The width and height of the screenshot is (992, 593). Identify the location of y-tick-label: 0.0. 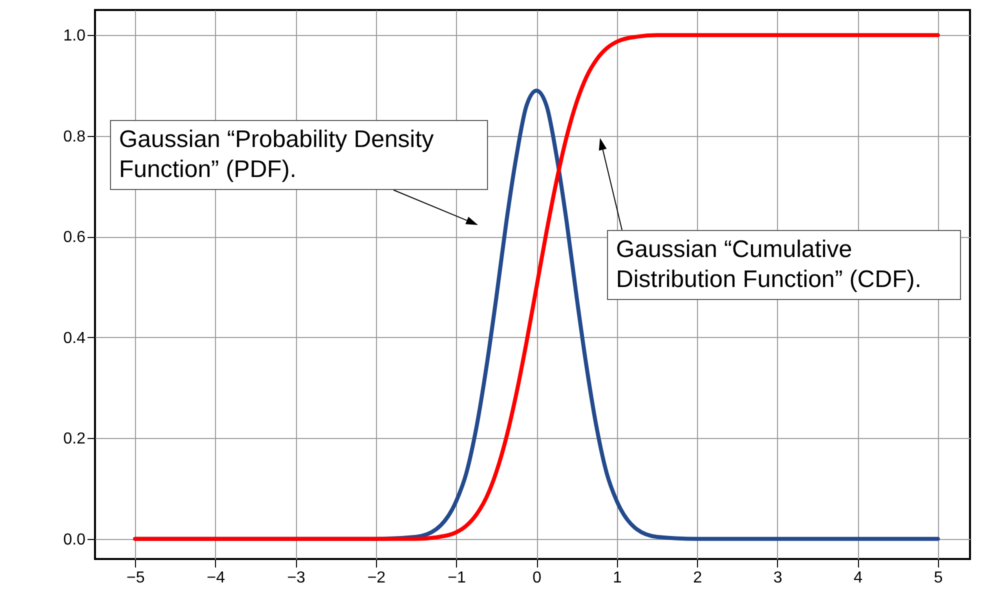
(74, 539).